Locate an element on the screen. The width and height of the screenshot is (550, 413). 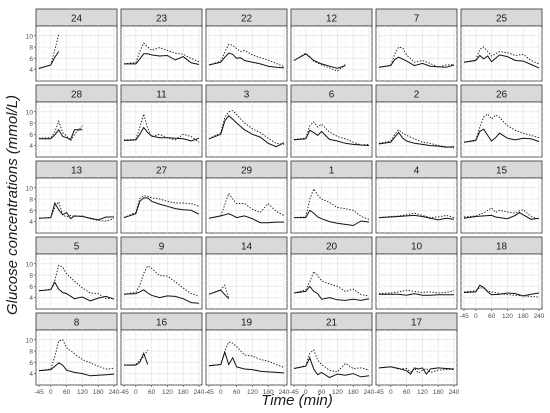
panel-12: 12 is located at coordinates (331, 45).